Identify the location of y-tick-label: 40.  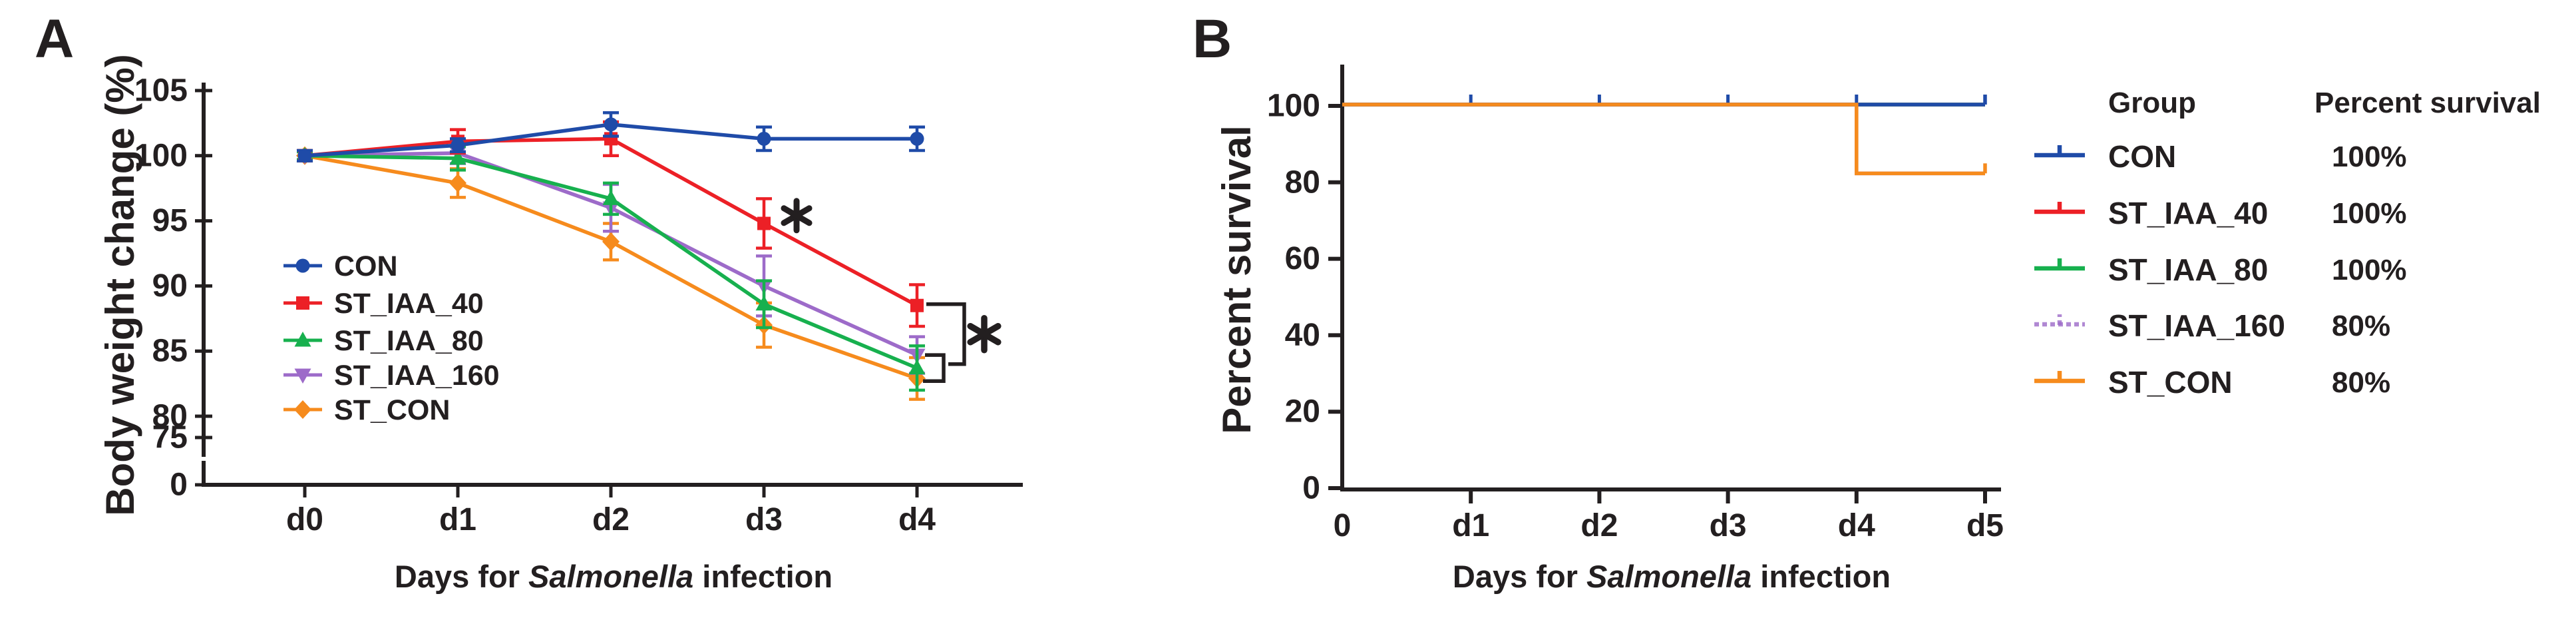
(1303, 335).